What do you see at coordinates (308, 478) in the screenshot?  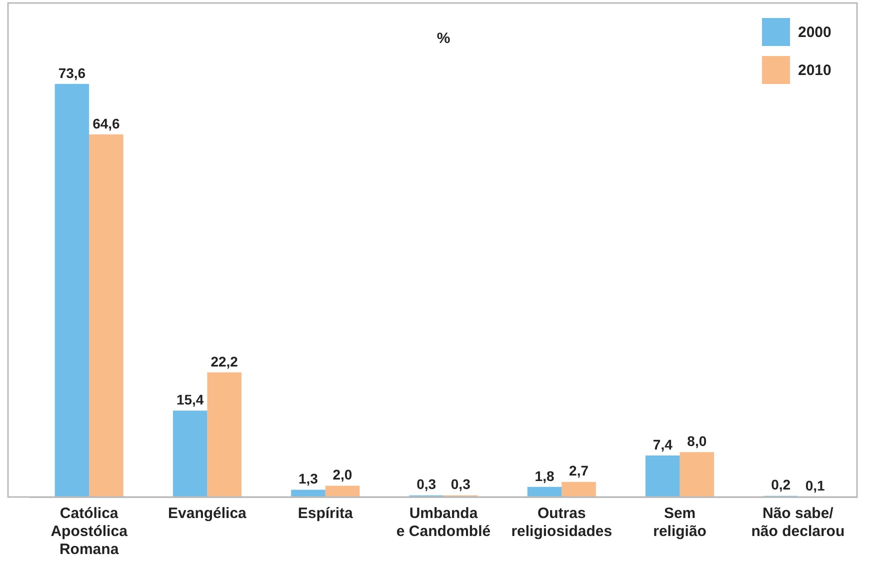 I see `data-label: 1,3` at bounding box center [308, 478].